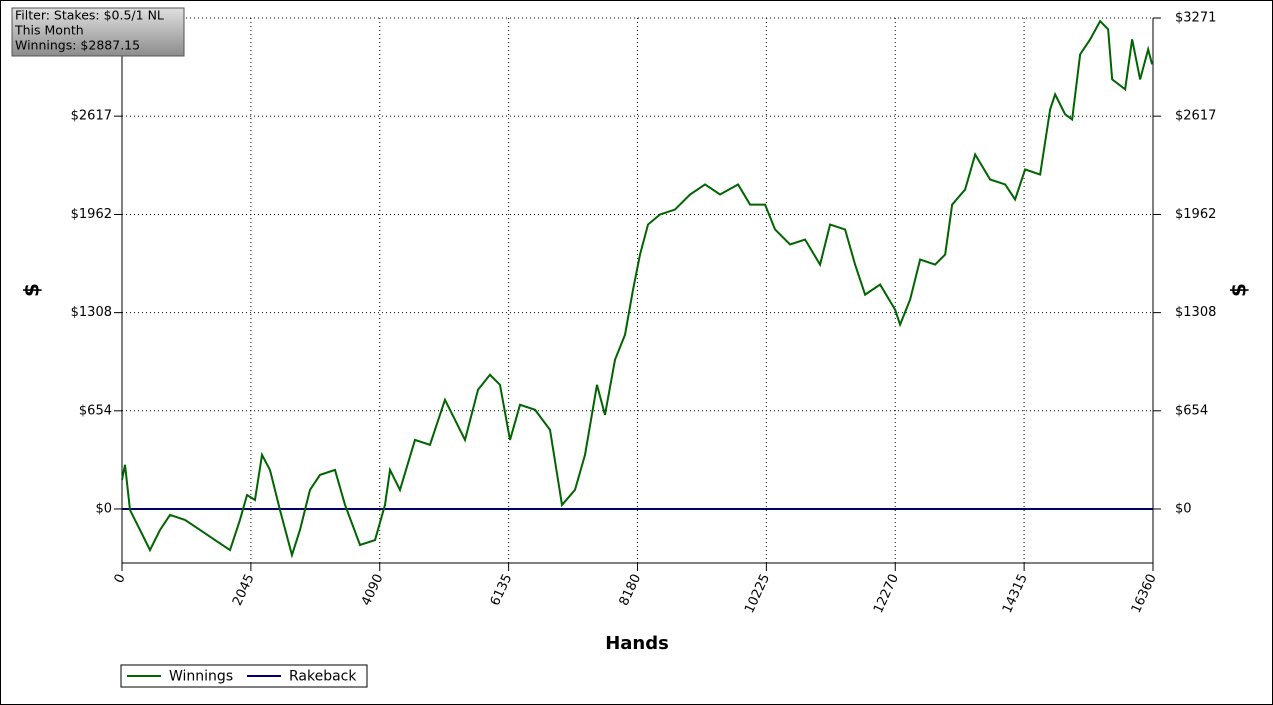 This screenshot has width=1273, height=705. Describe the element at coordinates (1195, 214) in the screenshot. I see `y2-tick-label: $1962` at that location.